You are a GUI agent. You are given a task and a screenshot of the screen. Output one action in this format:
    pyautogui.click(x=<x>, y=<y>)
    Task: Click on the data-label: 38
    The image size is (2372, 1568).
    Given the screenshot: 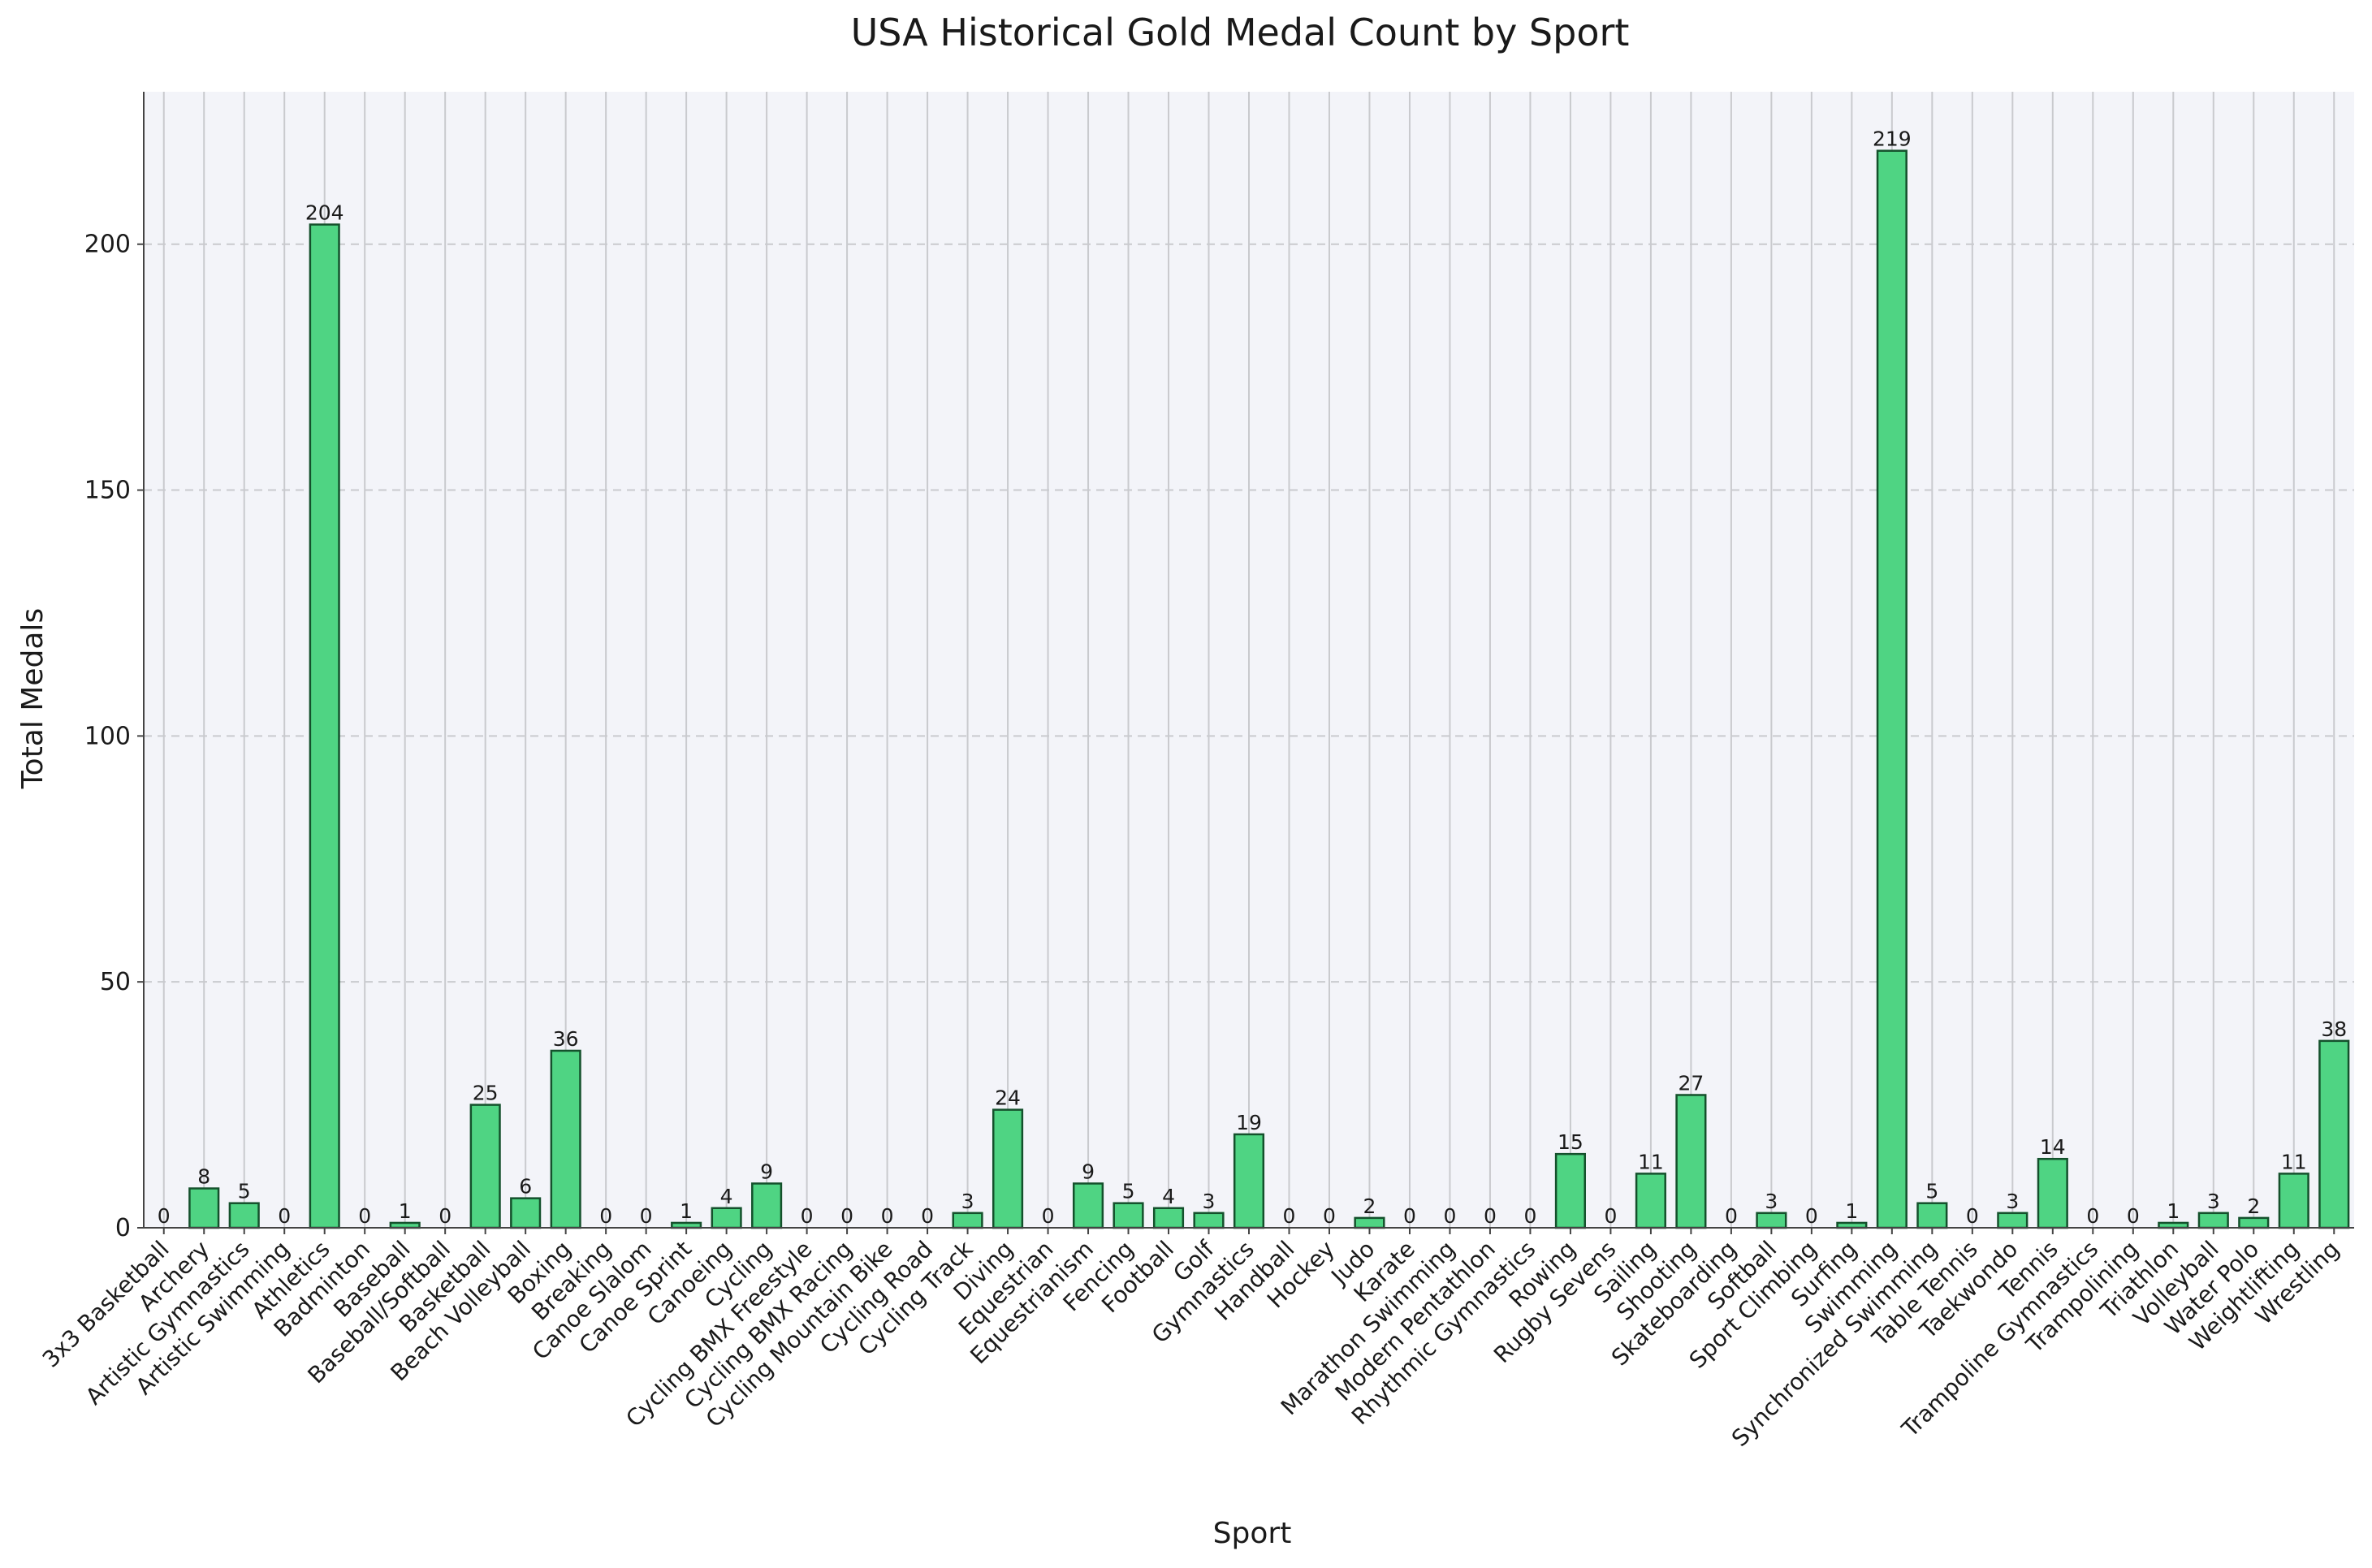 What is the action you would take?
    pyautogui.click(x=2334, y=1029)
    